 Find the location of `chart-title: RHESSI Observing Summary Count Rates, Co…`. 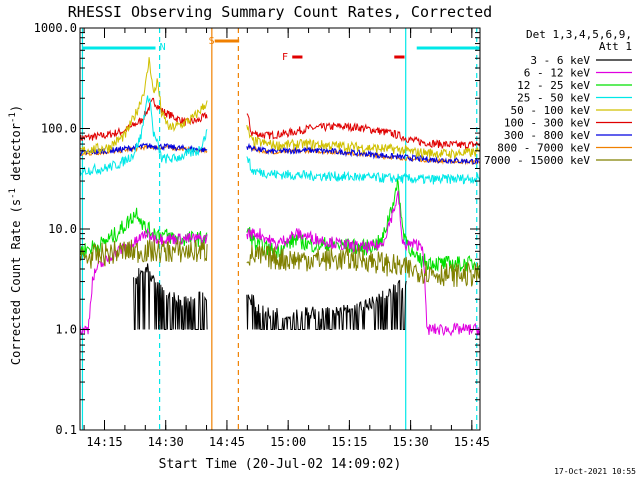

chart-title: RHESSI Observing Summary Count Rates, Co… is located at coordinates (280, 12).